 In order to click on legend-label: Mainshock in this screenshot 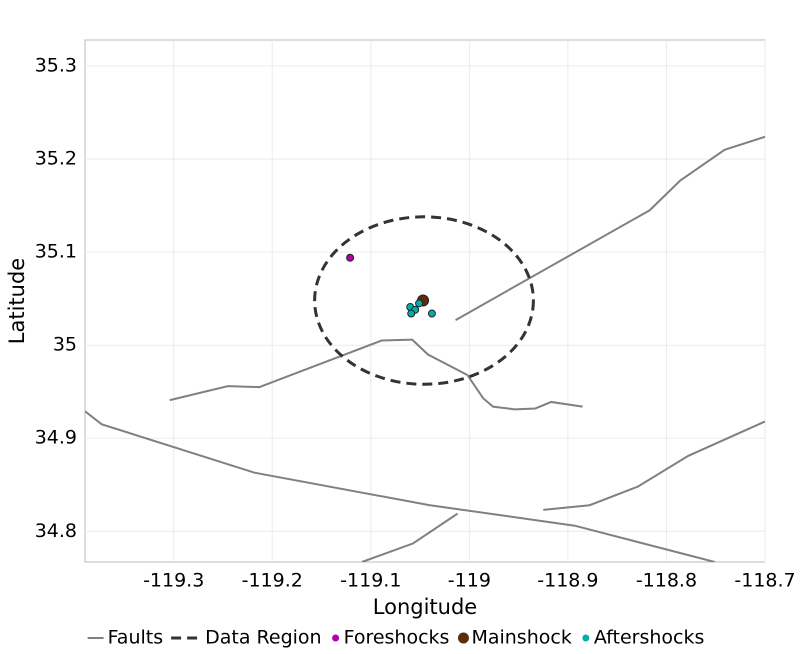, I will do `click(521, 638)`.